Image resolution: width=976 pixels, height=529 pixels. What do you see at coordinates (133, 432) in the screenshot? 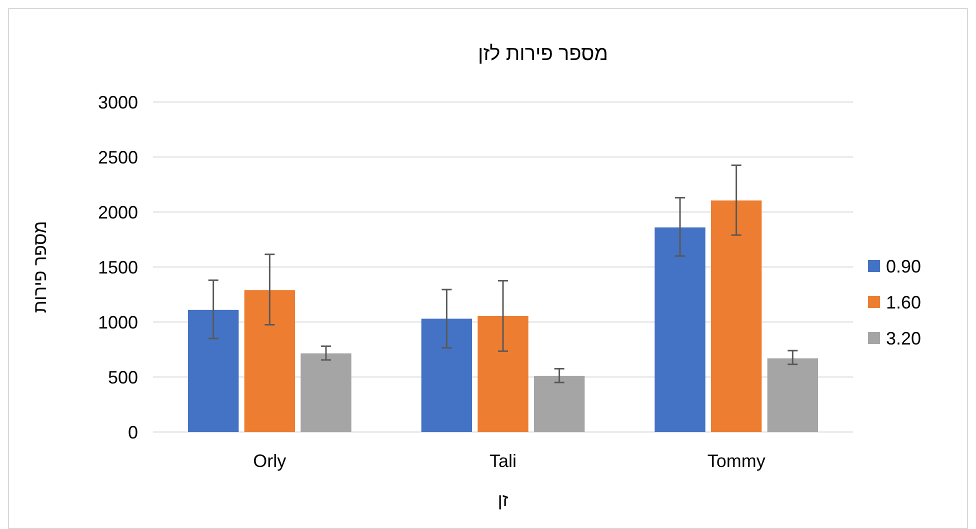
I see `y-tick-label: 0` at bounding box center [133, 432].